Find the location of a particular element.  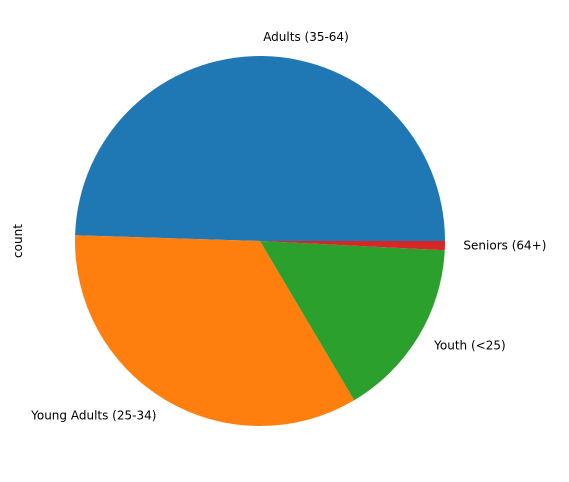

pie-label-adults-35-64: Adults (35-64) is located at coordinates (306, 37).